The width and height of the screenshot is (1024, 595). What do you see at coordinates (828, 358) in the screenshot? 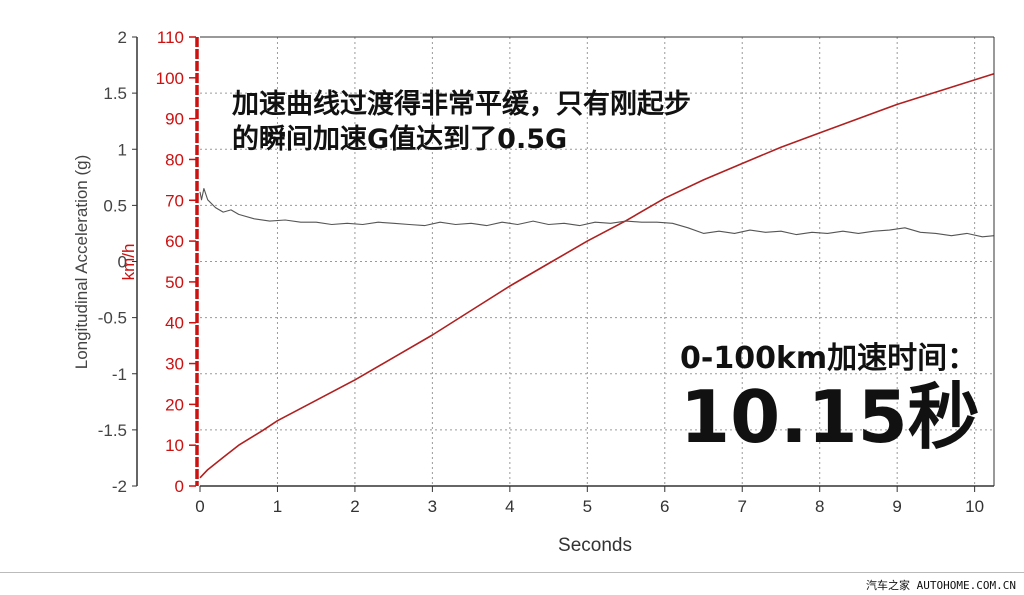
I see `annotation-time-label: 0-100km加速时间：` at bounding box center [828, 358].